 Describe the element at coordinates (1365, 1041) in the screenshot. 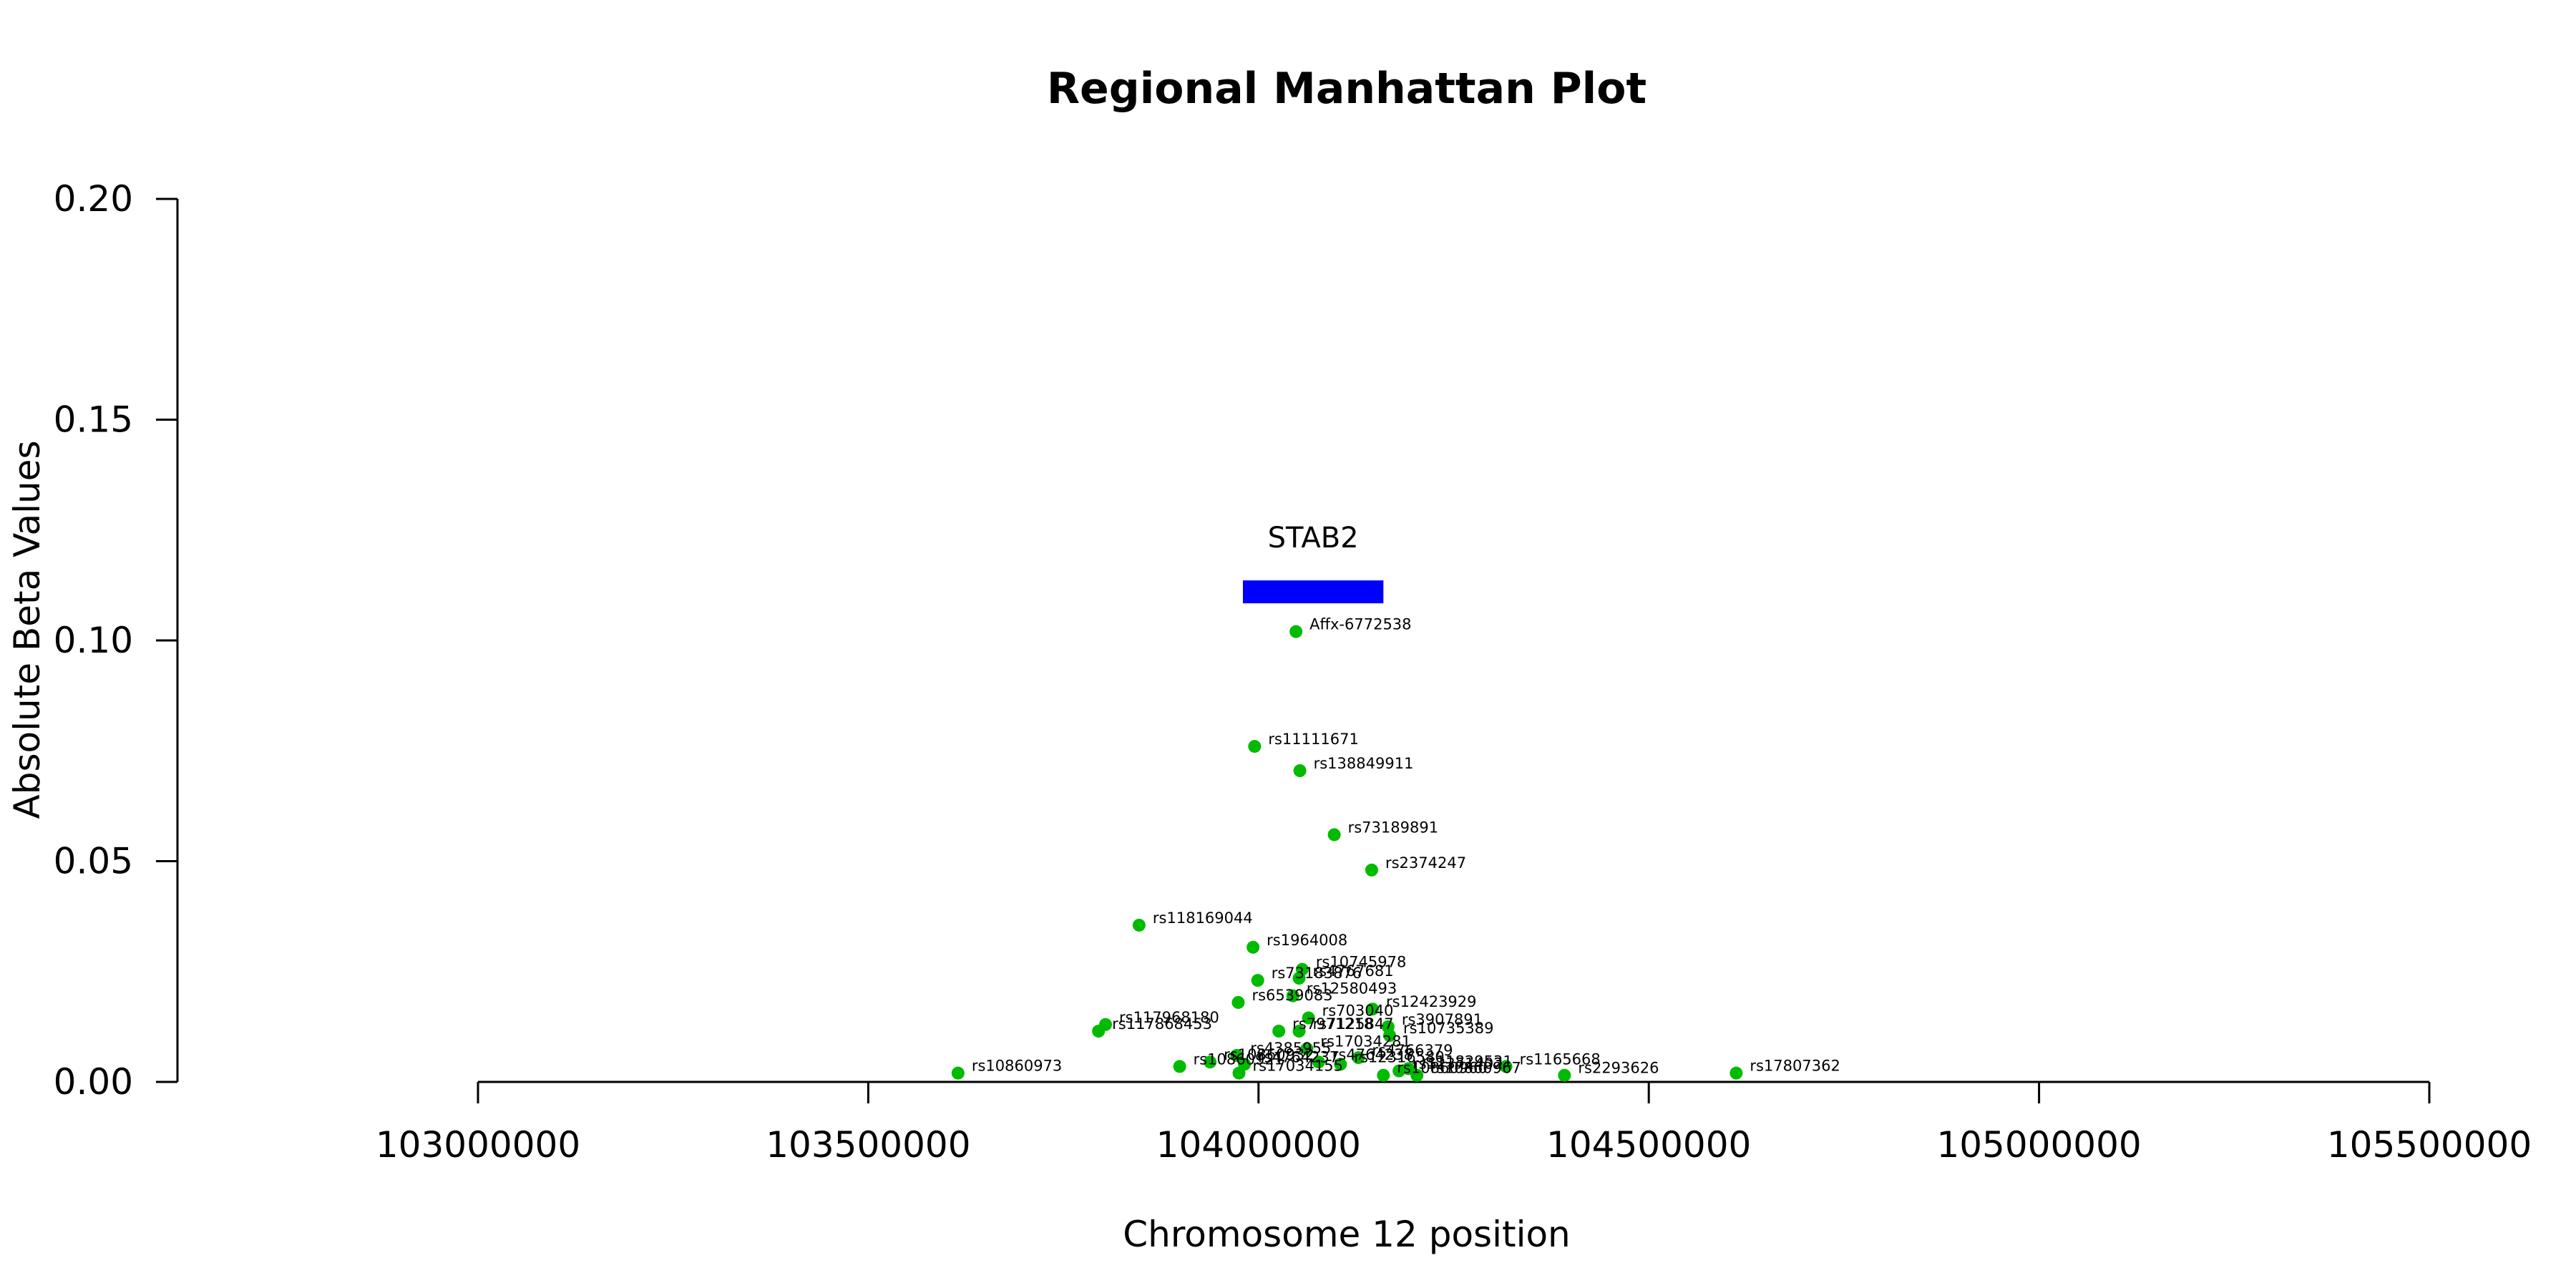

I see `snp-label: rs17034281` at that location.